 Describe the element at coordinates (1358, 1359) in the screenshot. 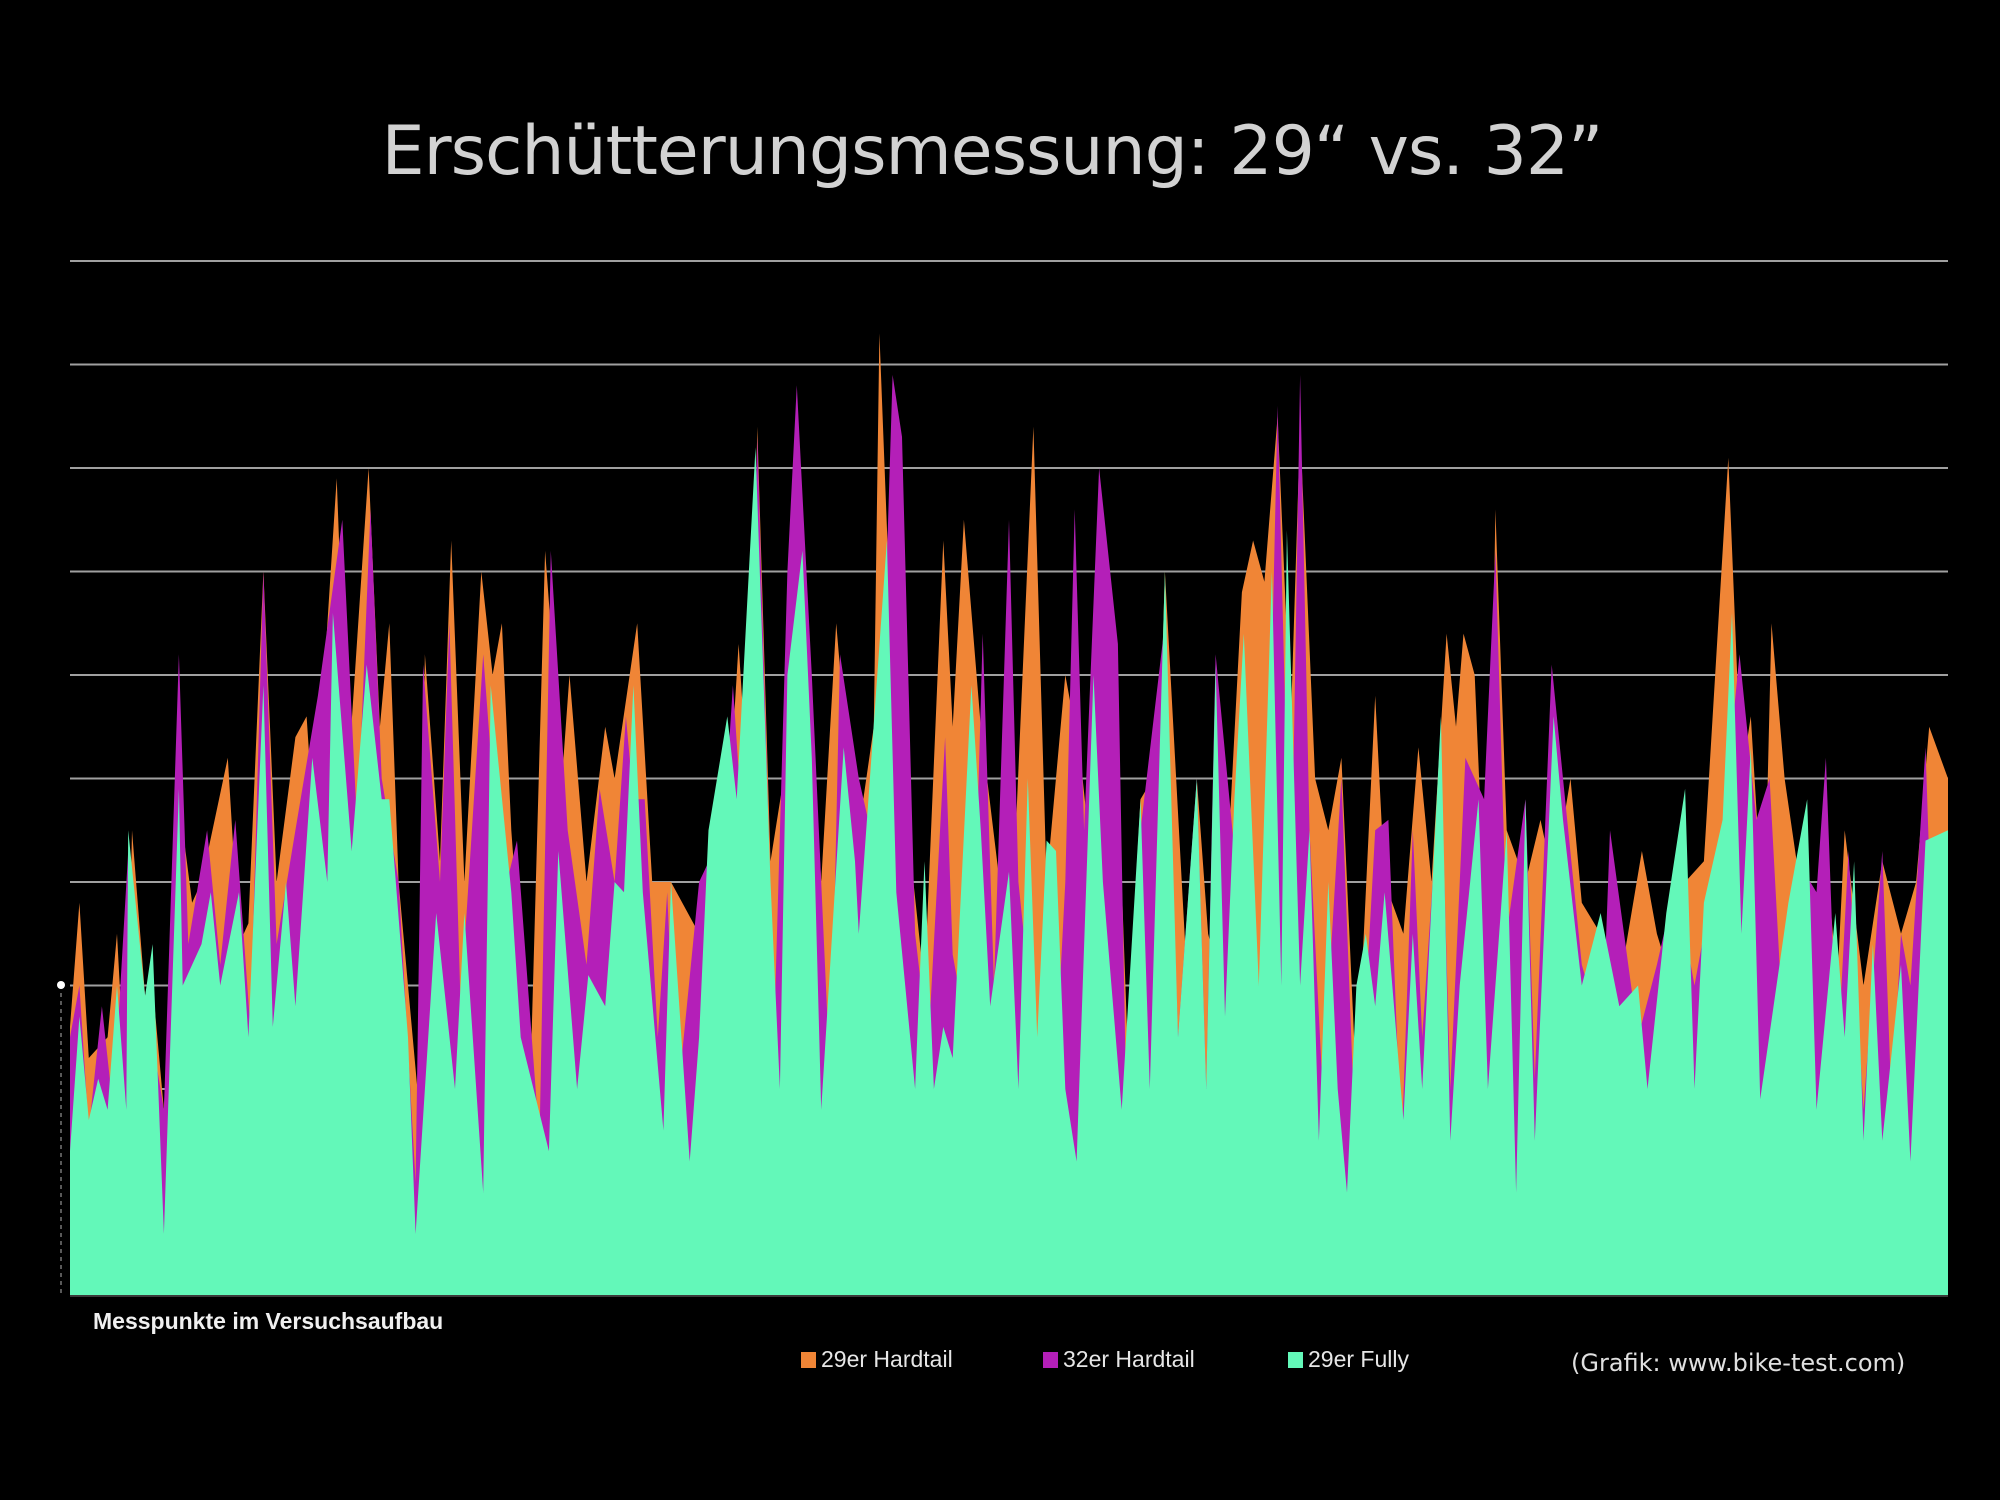

I see `legend-label: 29er Fully` at that location.